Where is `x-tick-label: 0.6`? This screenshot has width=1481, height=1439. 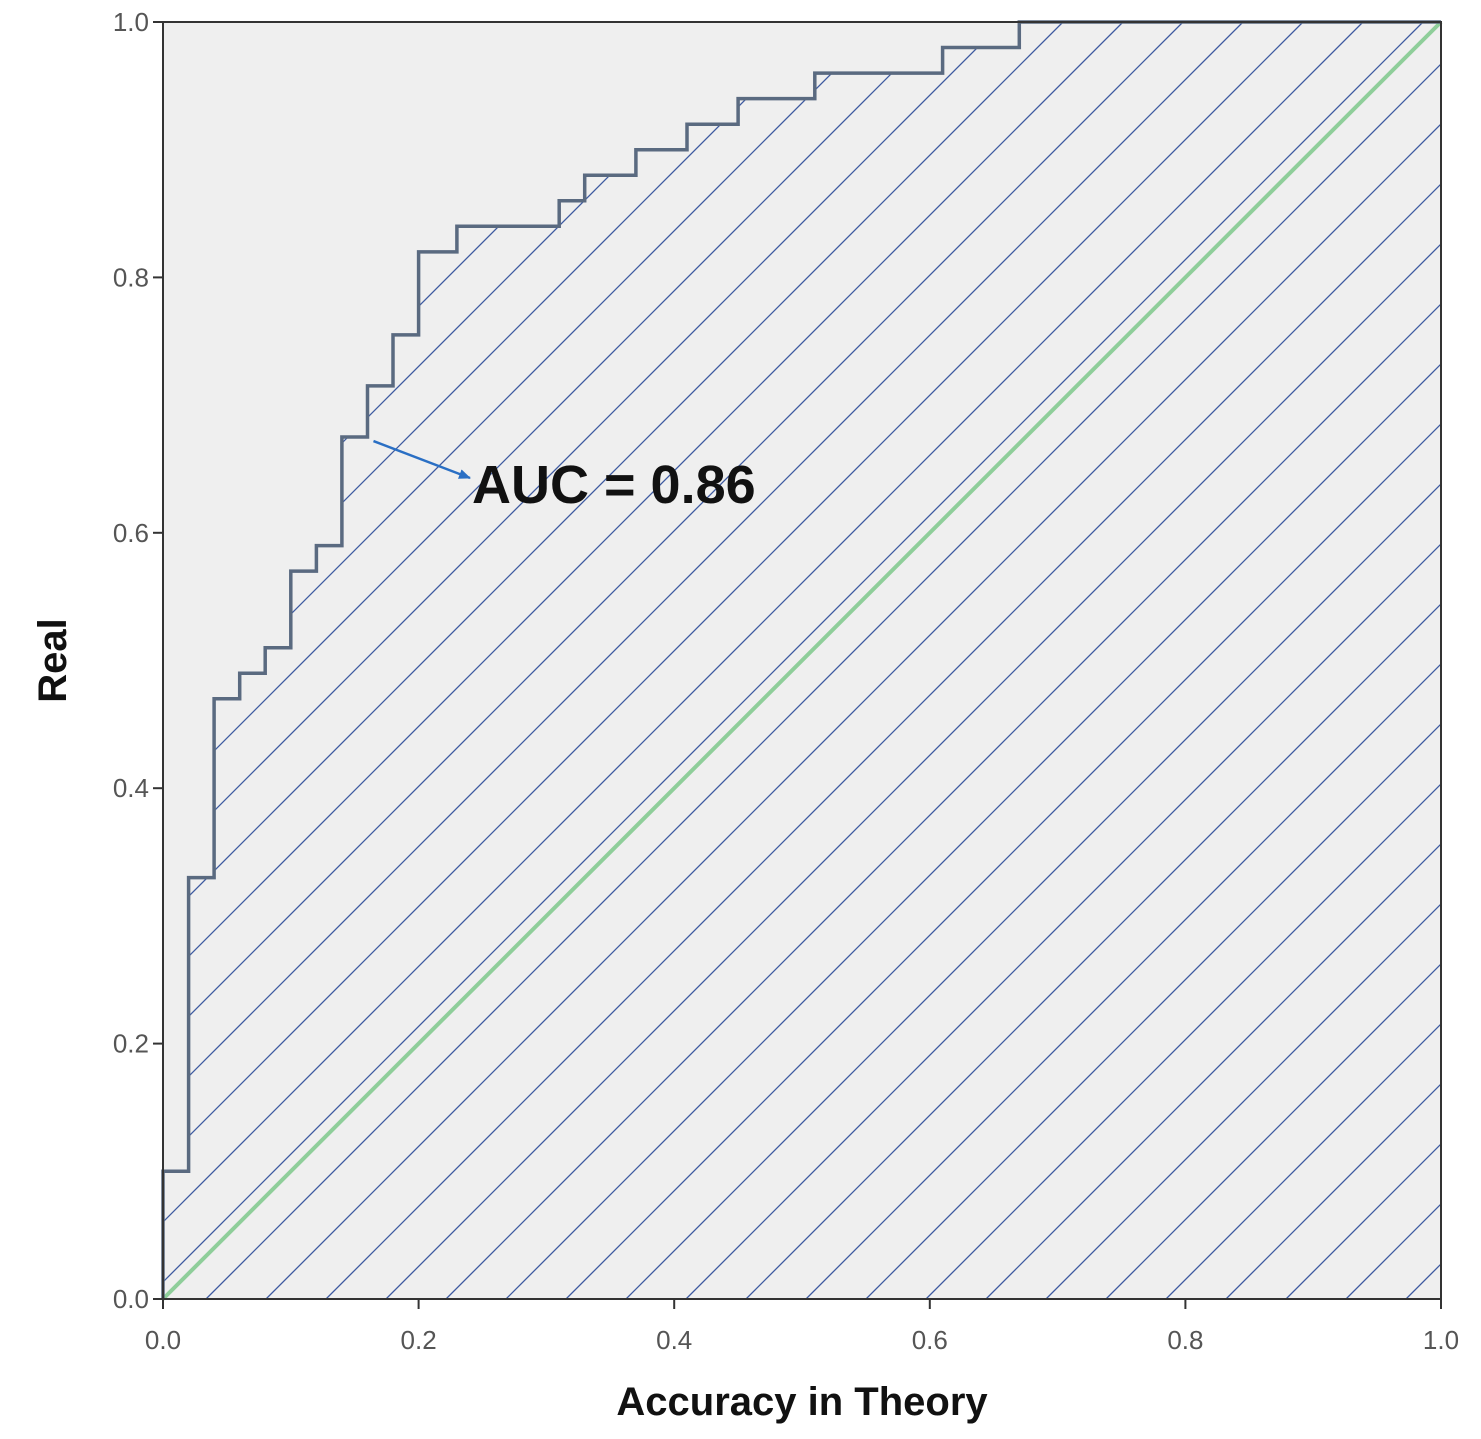
x-tick-label: 0.6 is located at coordinates (930, 1340).